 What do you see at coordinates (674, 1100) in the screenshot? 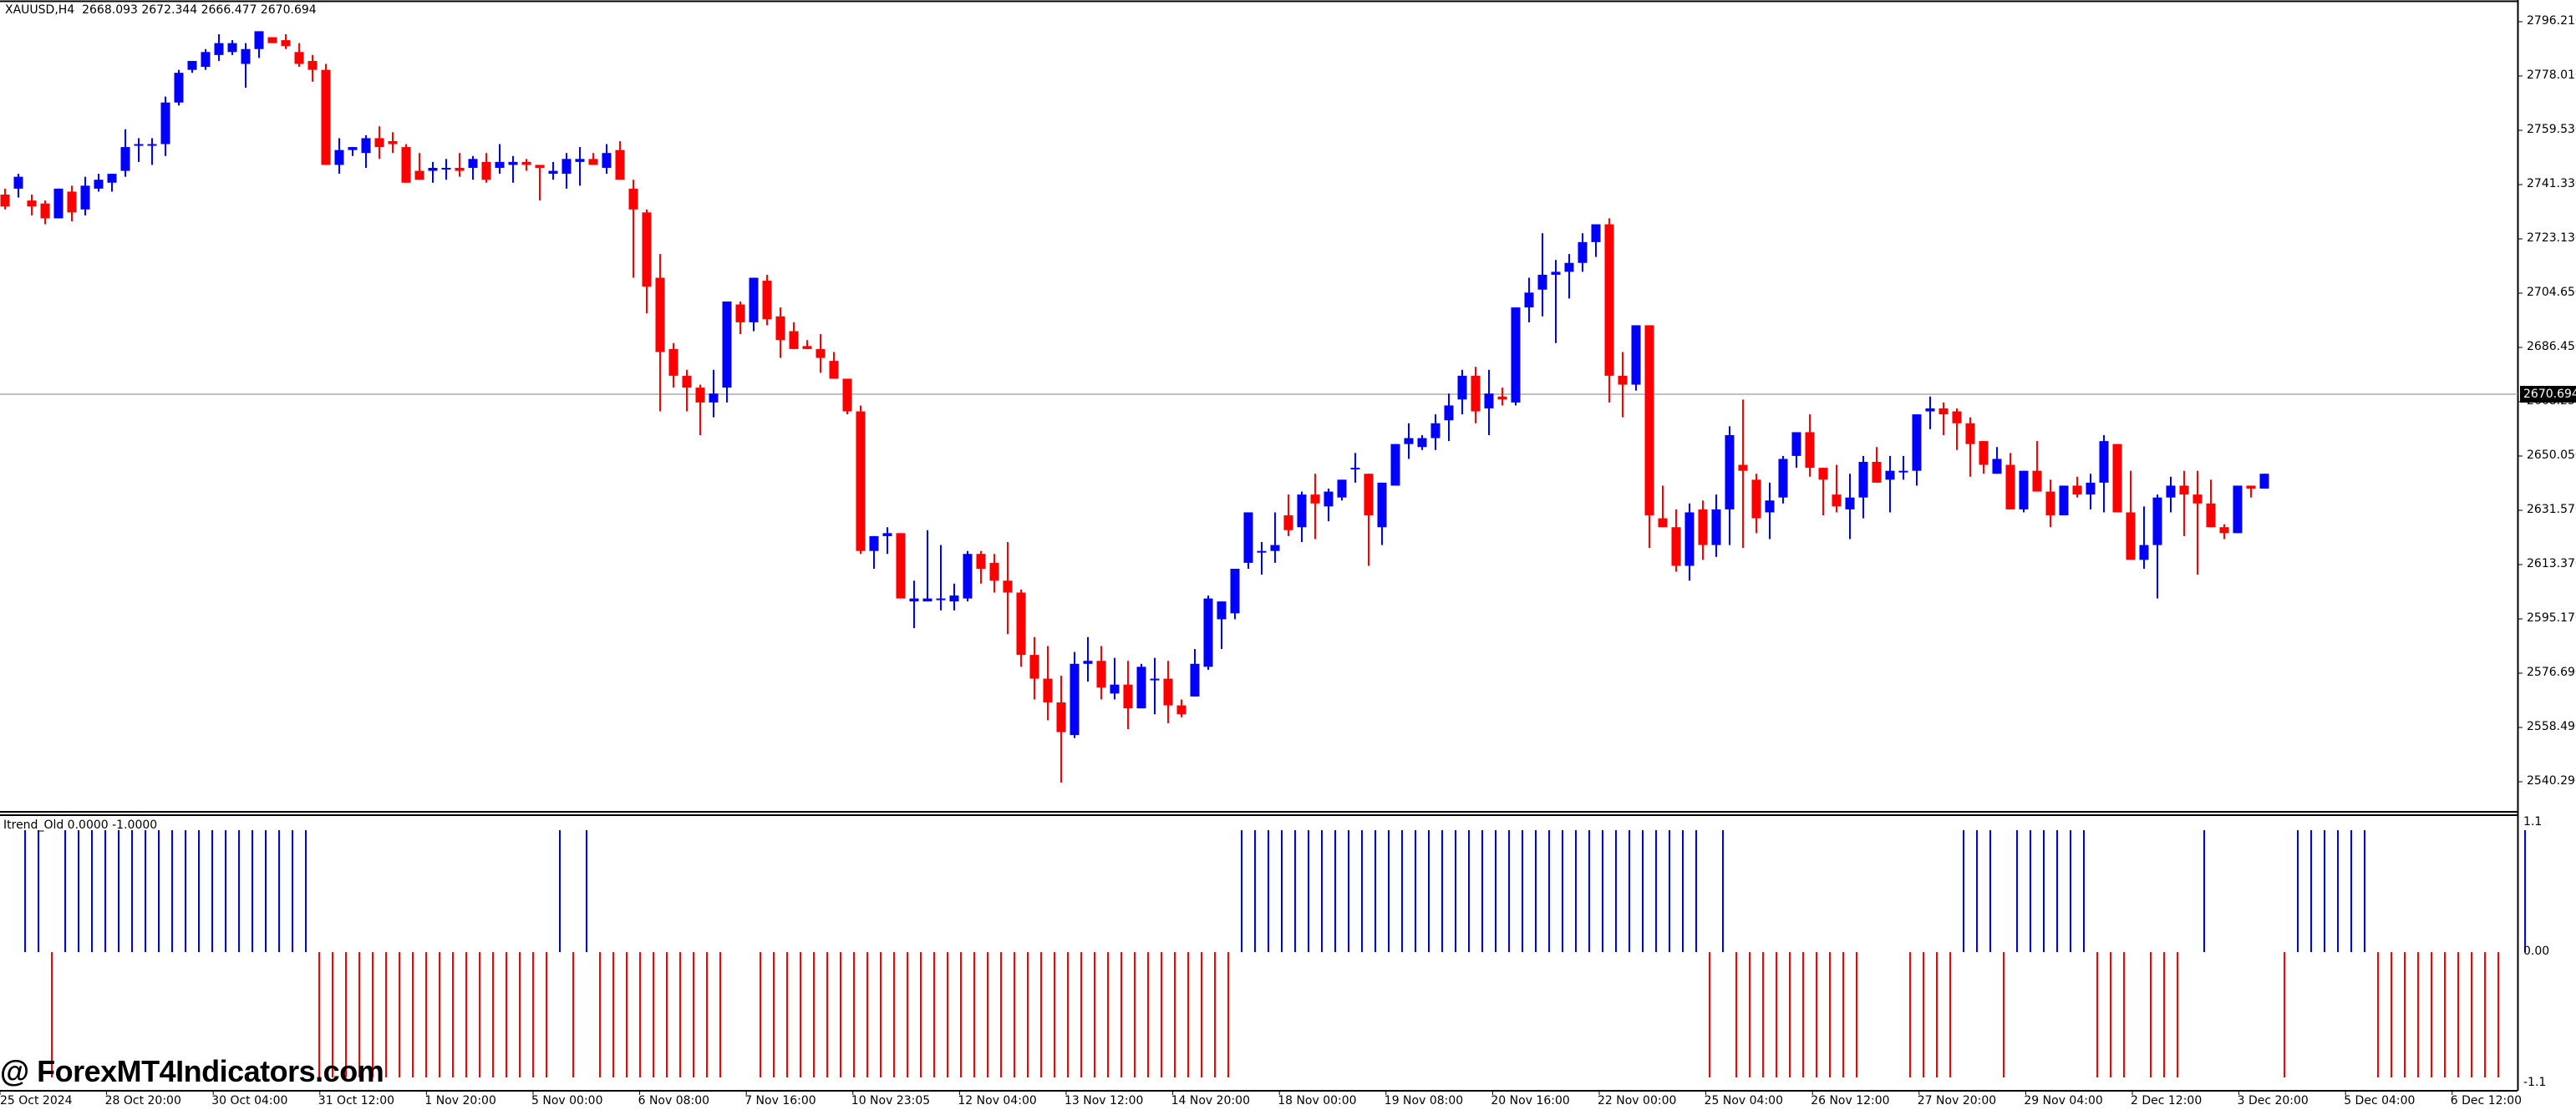
I see `time-axis-label: 6 Nov 08:00` at bounding box center [674, 1100].